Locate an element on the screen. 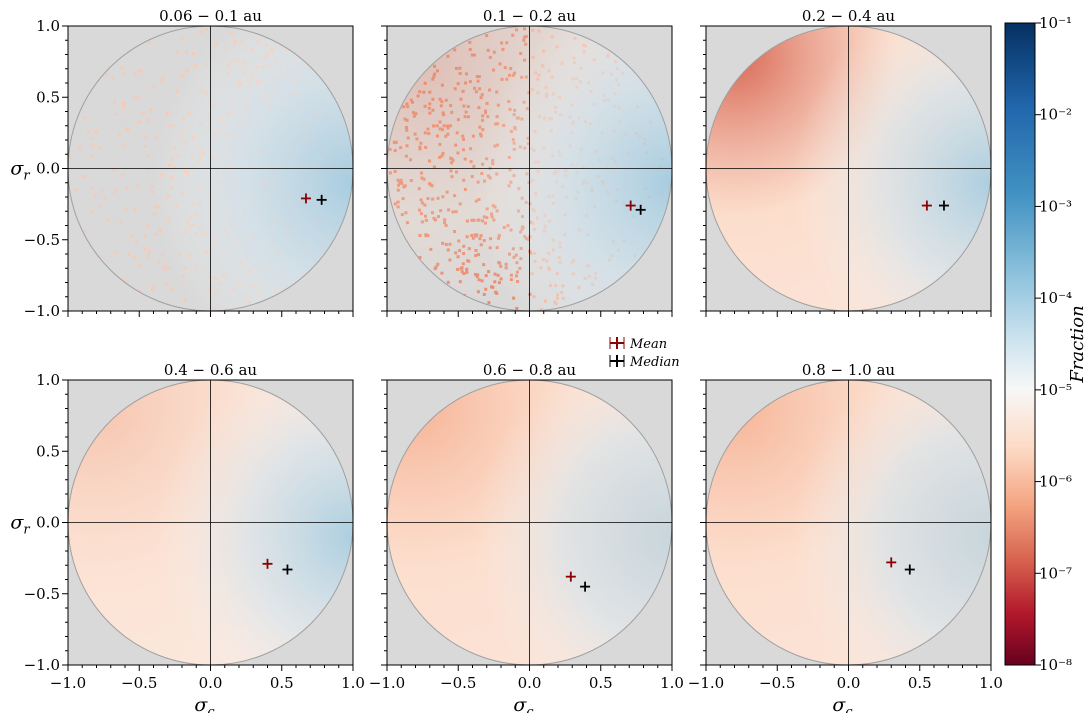 The image size is (1091, 713). colorbar-tick-label: 10⁻⁸ is located at coordinates (1055, 665).